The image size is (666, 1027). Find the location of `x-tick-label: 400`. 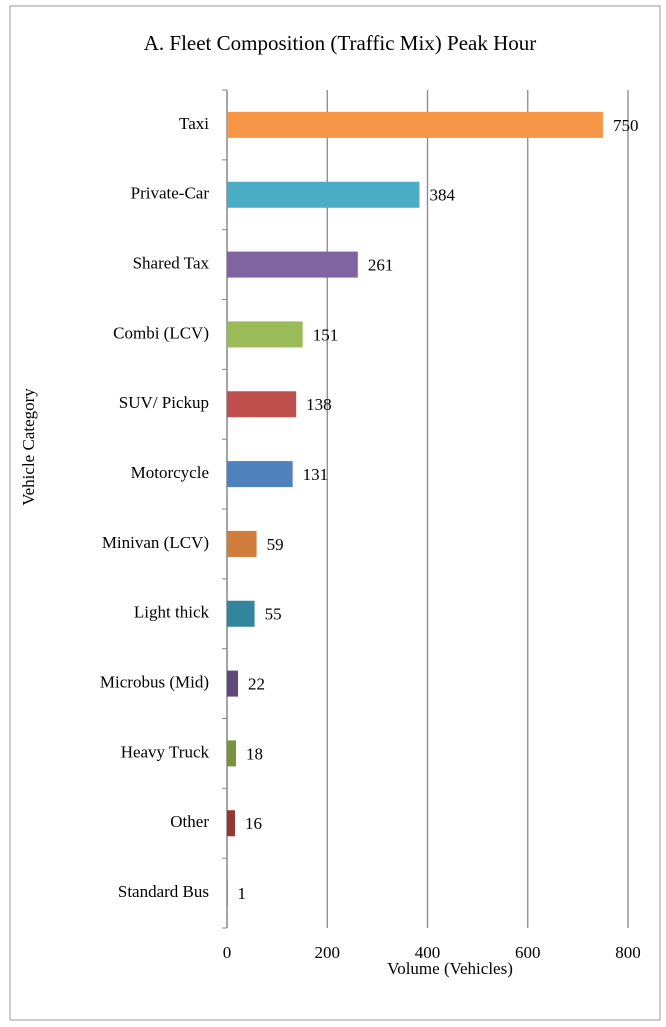

x-tick-label: 400 is located at coordinates (428, 952).